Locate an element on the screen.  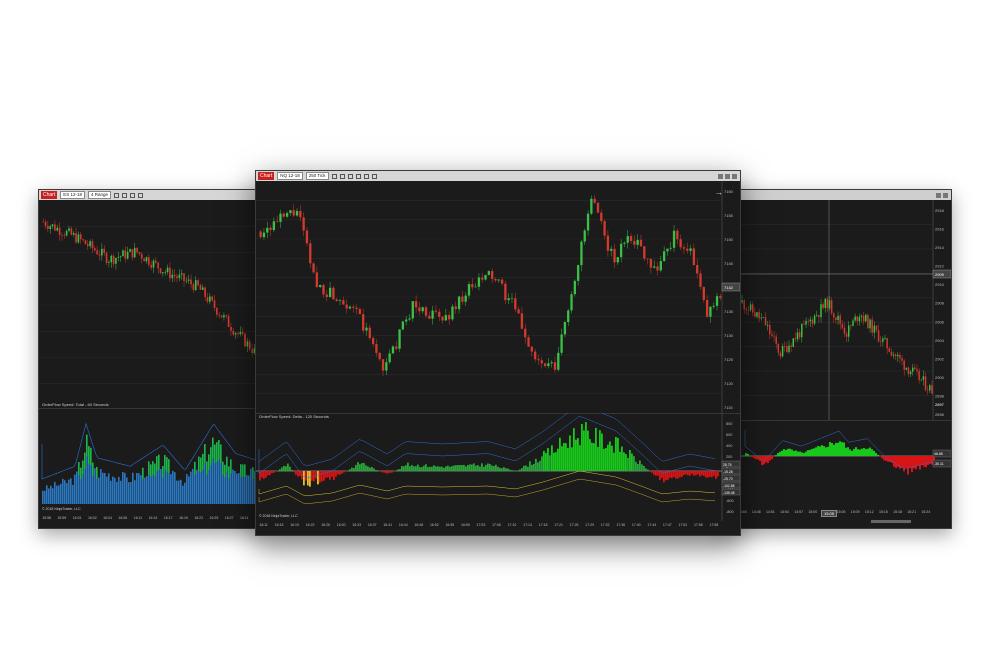
indicator-scale-label: -800 is located at coordinates (730, 512).